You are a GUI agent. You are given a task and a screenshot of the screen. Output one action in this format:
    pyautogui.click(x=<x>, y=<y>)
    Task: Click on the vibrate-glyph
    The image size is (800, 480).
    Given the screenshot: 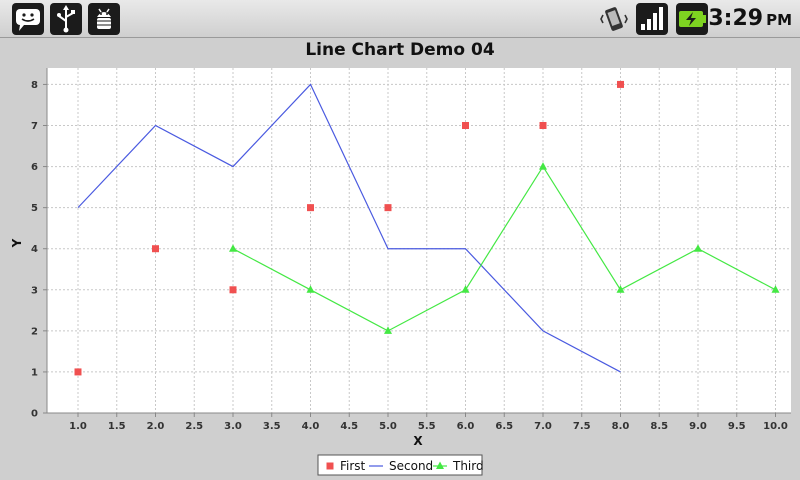 What is the action you would take?
    pyautogui.click(x=614, y=19)
    